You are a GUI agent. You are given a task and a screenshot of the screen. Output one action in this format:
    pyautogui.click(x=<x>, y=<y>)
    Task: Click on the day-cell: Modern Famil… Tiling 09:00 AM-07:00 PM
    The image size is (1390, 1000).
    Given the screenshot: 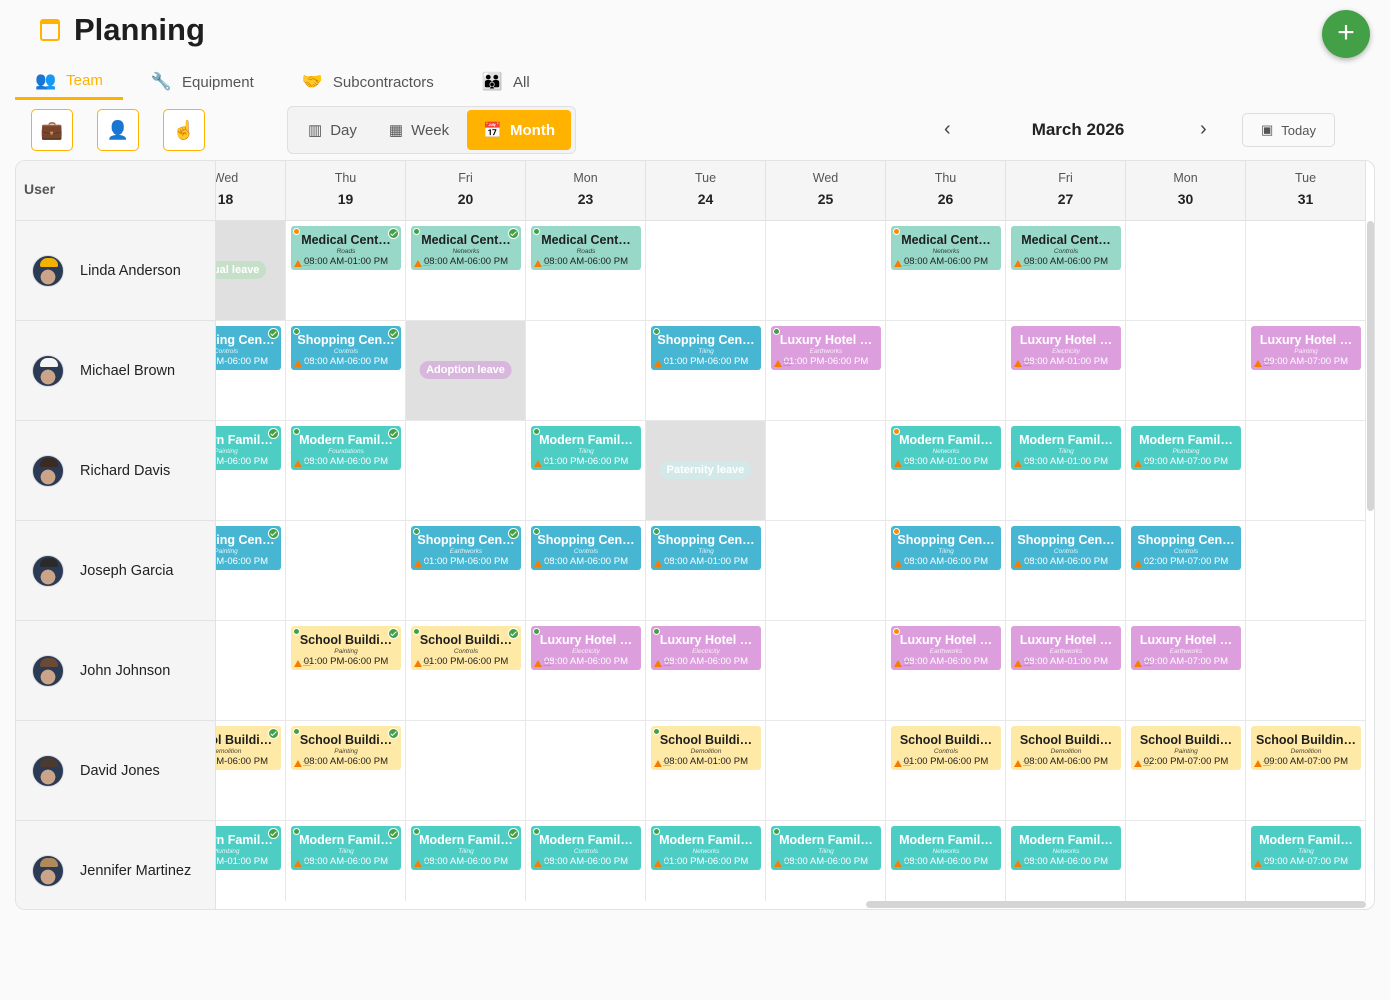 What is the action you would take?
    pyautogui.click(x=1306, y=861)
    